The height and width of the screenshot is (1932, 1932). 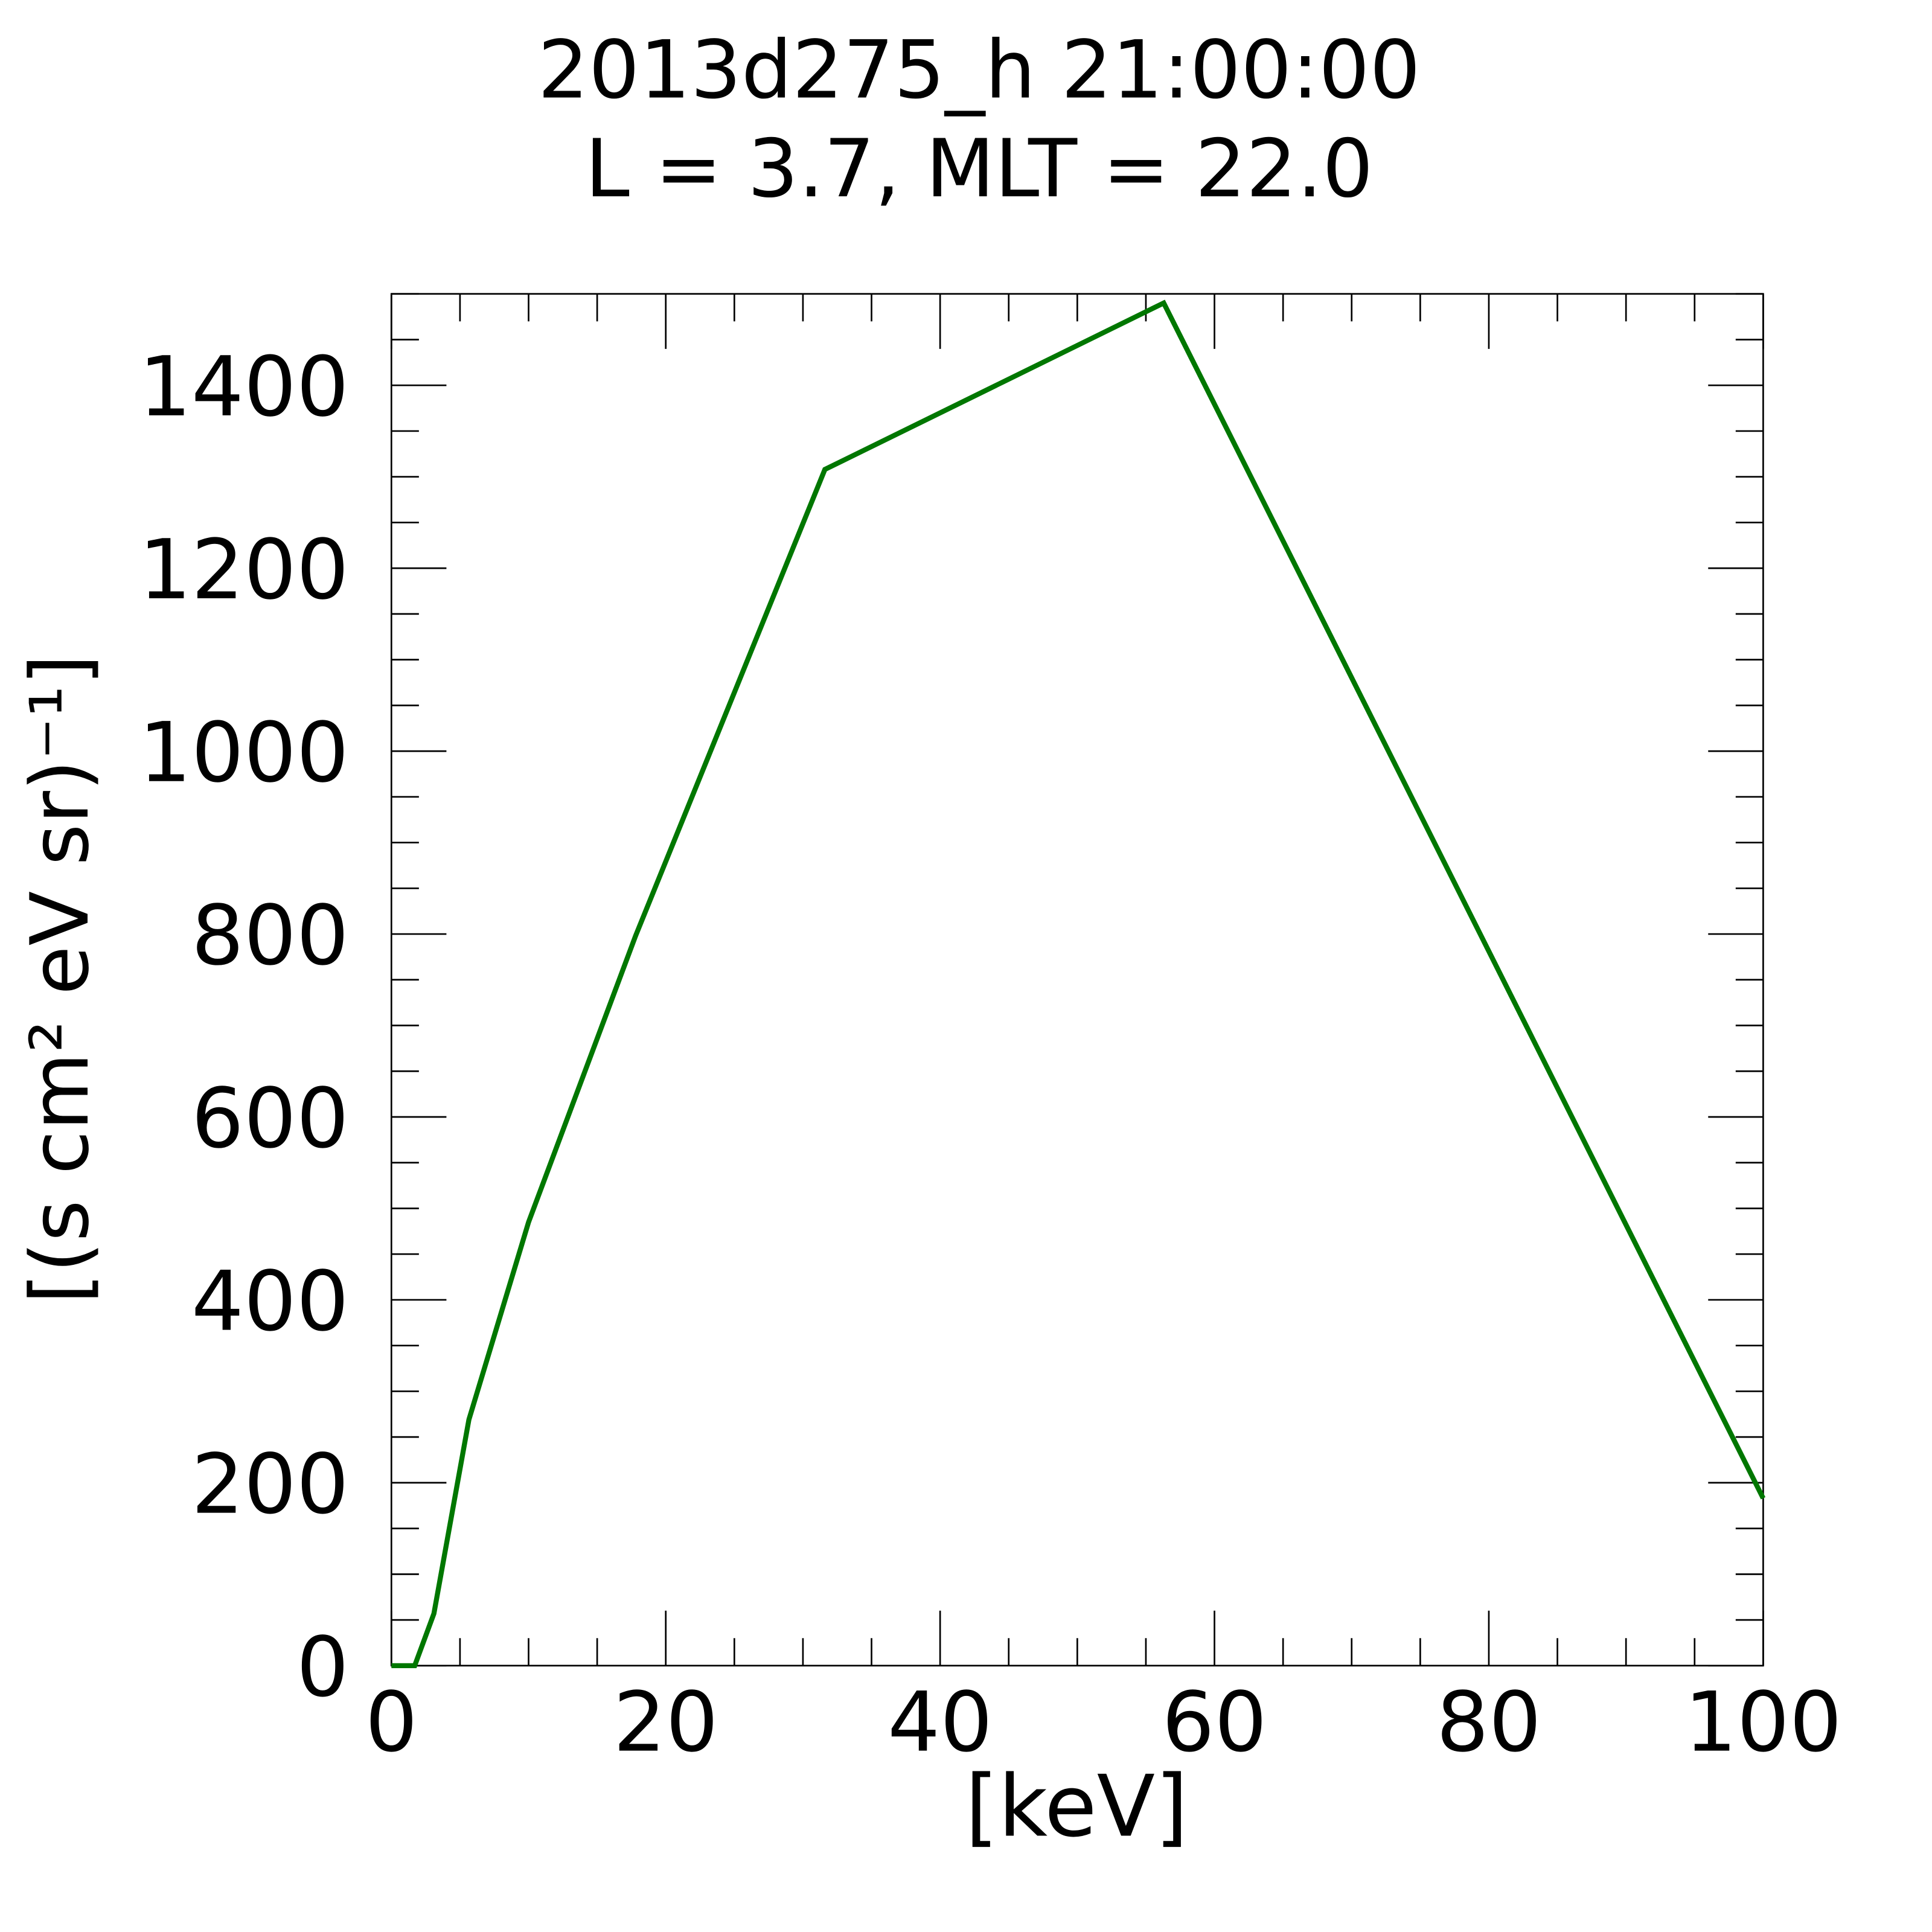 I want to click on y-tick-label: 400, so click(x=270, y=1302).